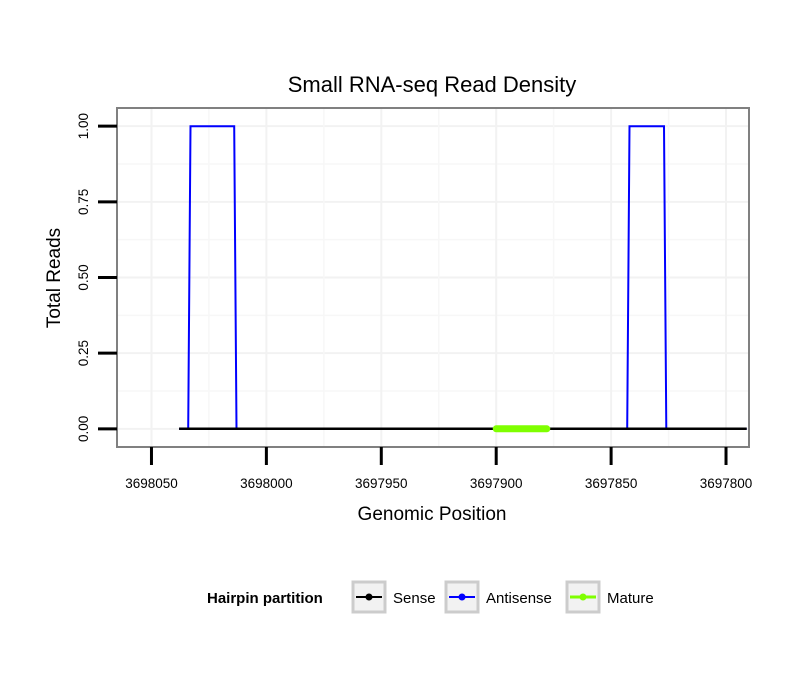  Describe the element at coordinates (83, 429) in the screenshot. I see `y-tick-label: 0.00` at that location.